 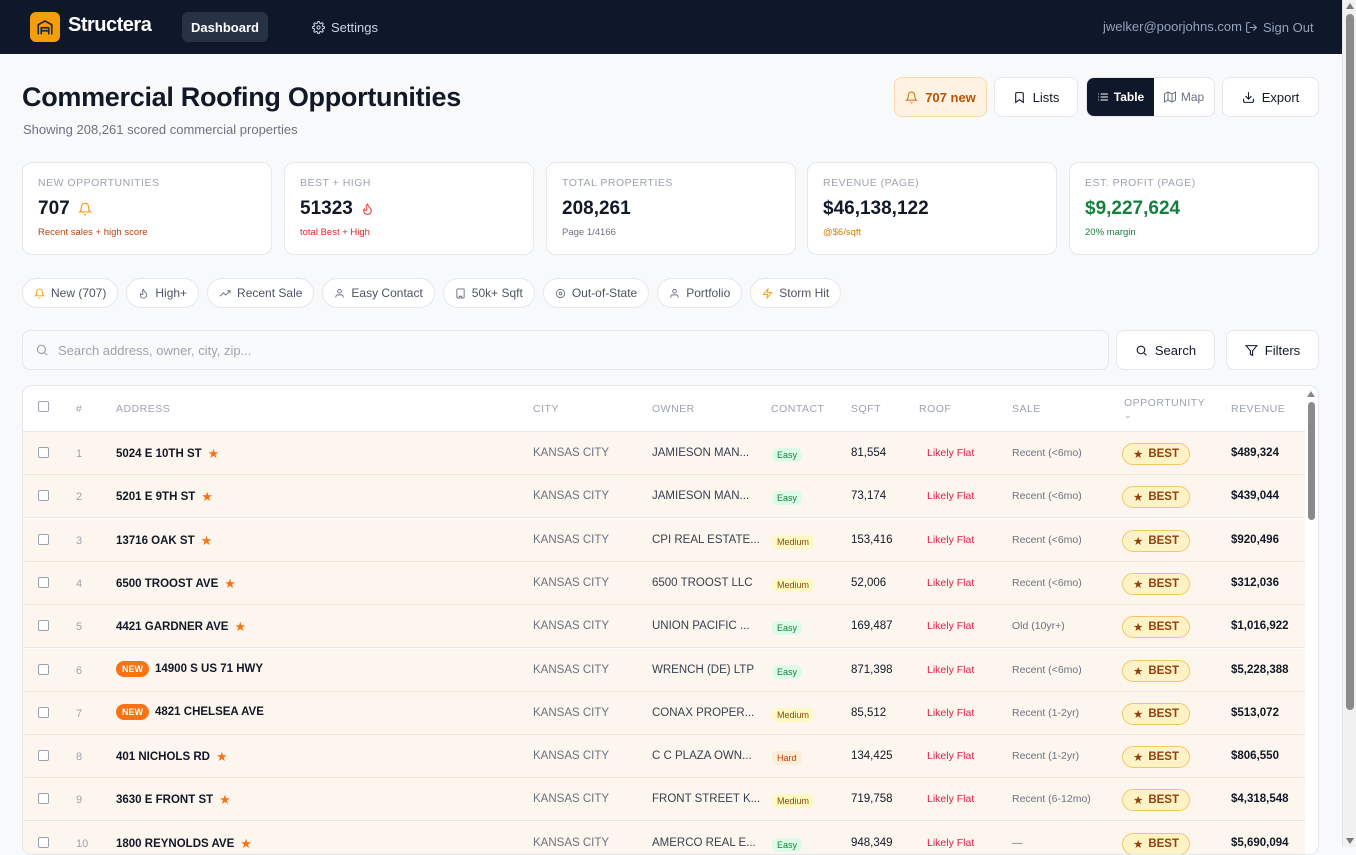 I want to click on search-button: Search, so click(x=1165, y=350).